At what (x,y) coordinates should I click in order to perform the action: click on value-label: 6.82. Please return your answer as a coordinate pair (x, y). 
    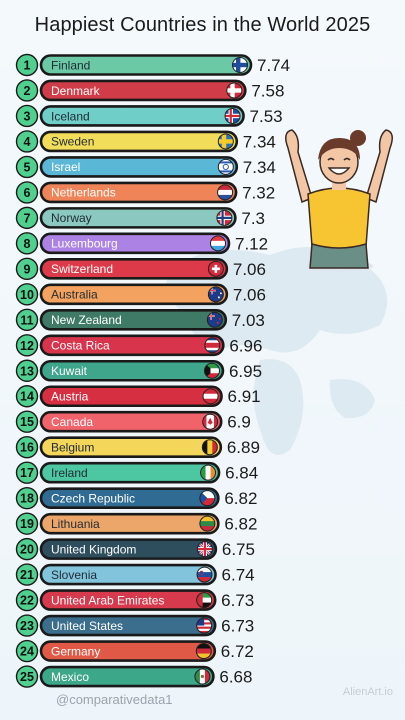
    Looking at the image, I should click on (240, 524).